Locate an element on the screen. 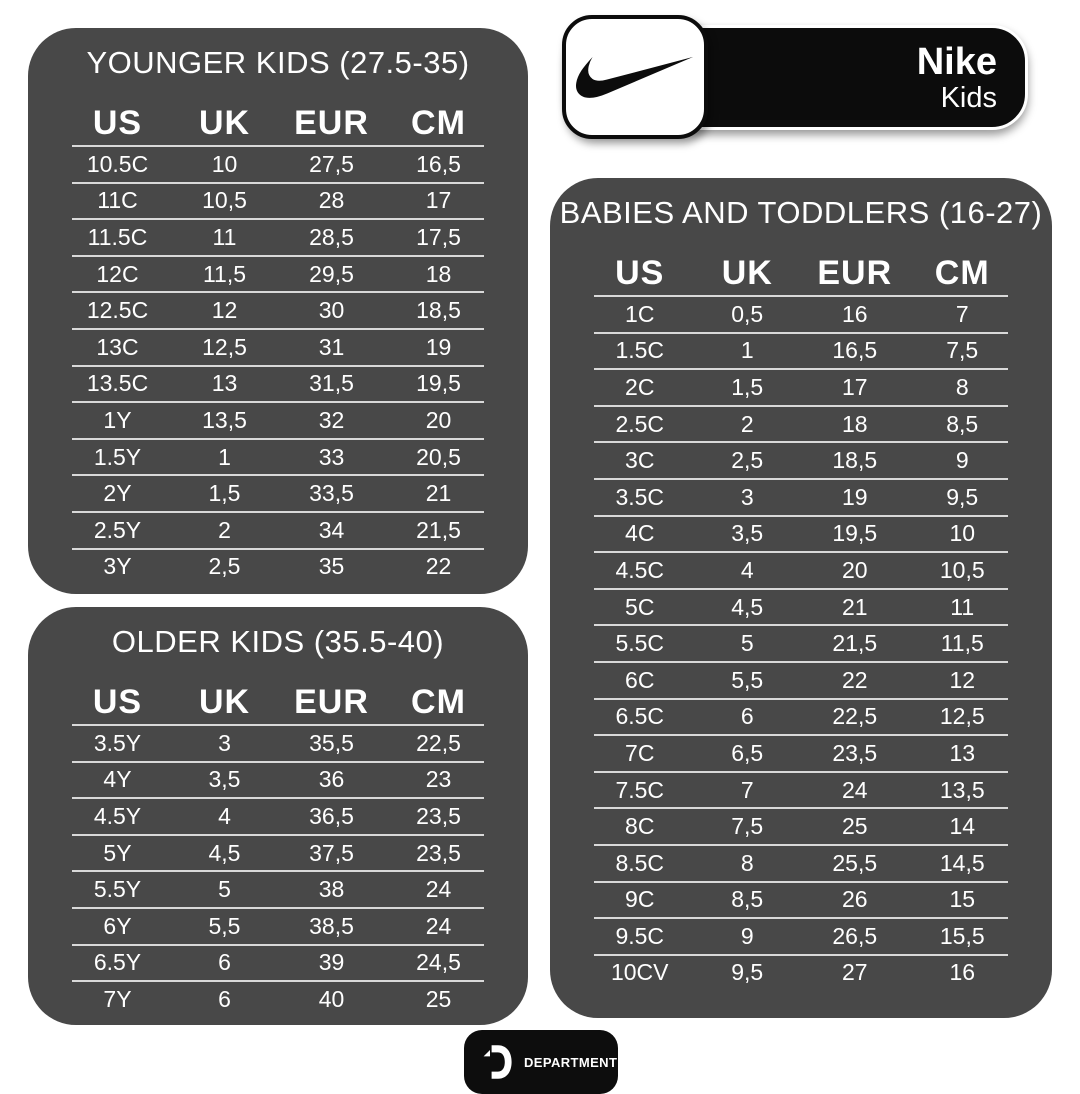 This screenshot has width=1080, height=1094. cell-uk: 8 is located at coordinates (747, 862).